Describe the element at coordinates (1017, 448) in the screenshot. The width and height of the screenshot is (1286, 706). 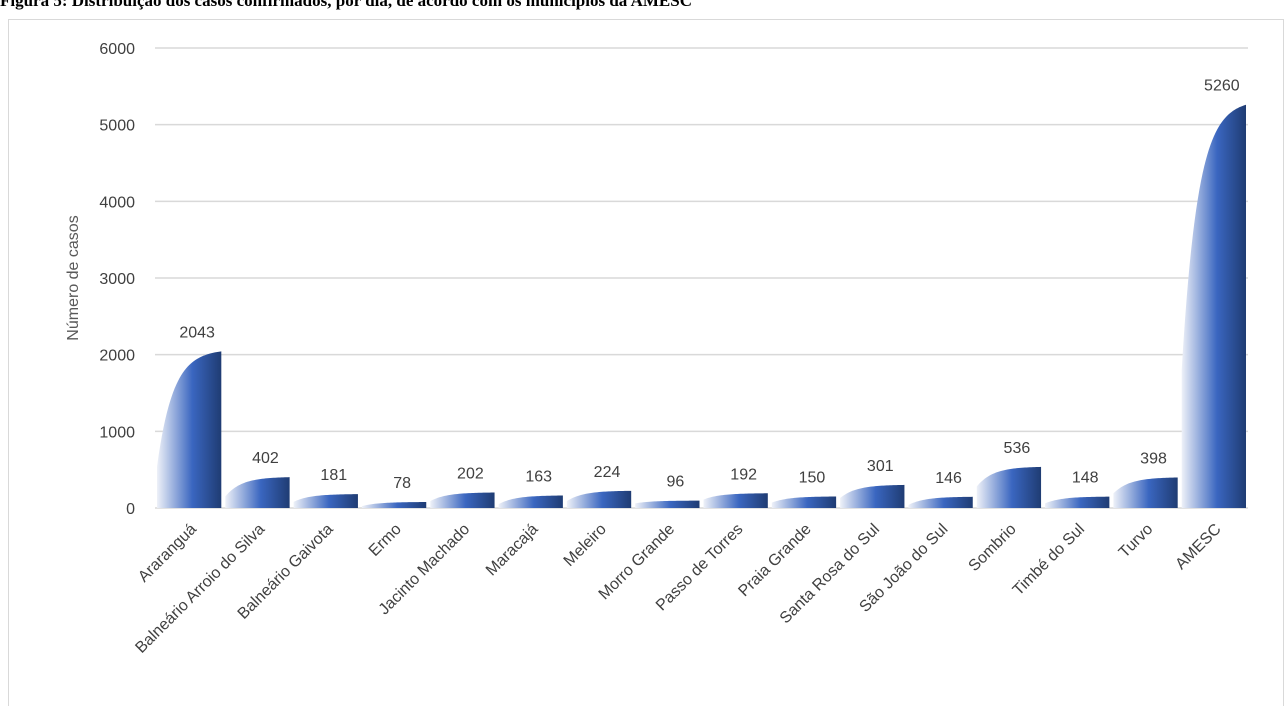
I see `data-label: 536` at that location.